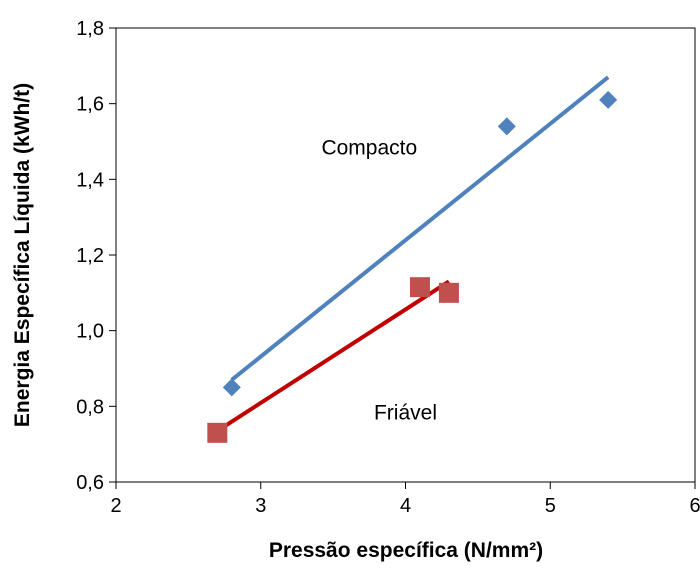 The height and width of the screenshot is (571, 700). What do you see at coordinates (90, 256) in the screenshot?
I see `y-tick-label: 1,2` at bounding box center [90, 256].